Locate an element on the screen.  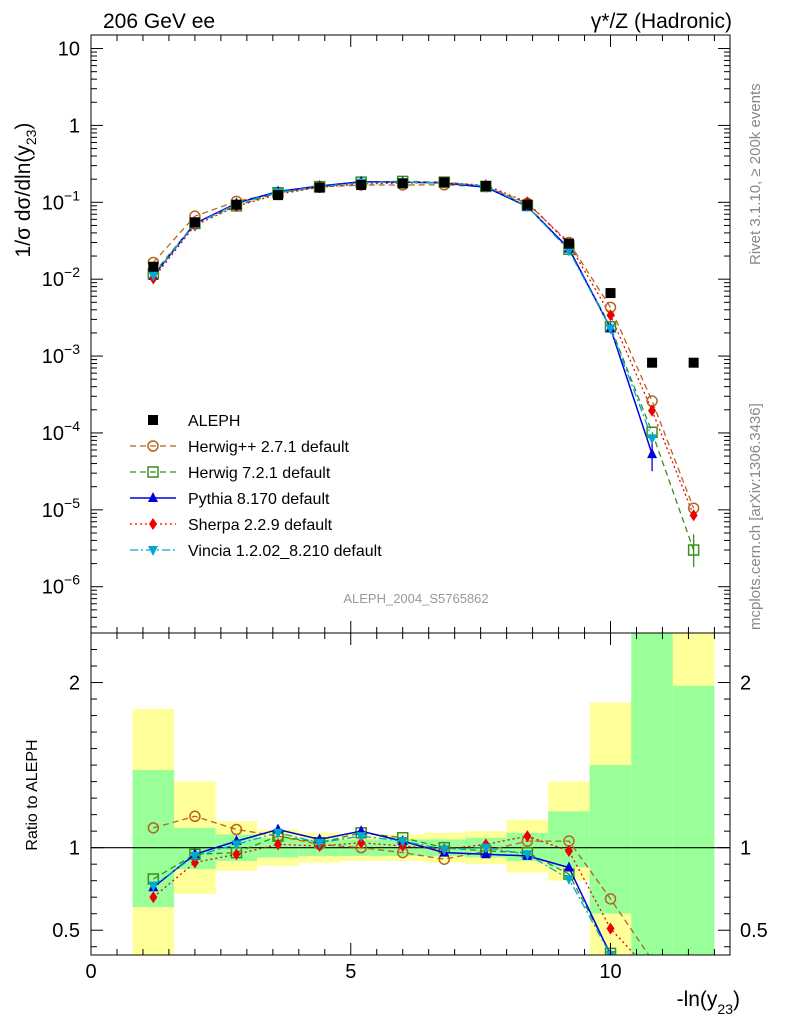
x-axis-label: -ln(y23) is located at coordinates (708, 1002).